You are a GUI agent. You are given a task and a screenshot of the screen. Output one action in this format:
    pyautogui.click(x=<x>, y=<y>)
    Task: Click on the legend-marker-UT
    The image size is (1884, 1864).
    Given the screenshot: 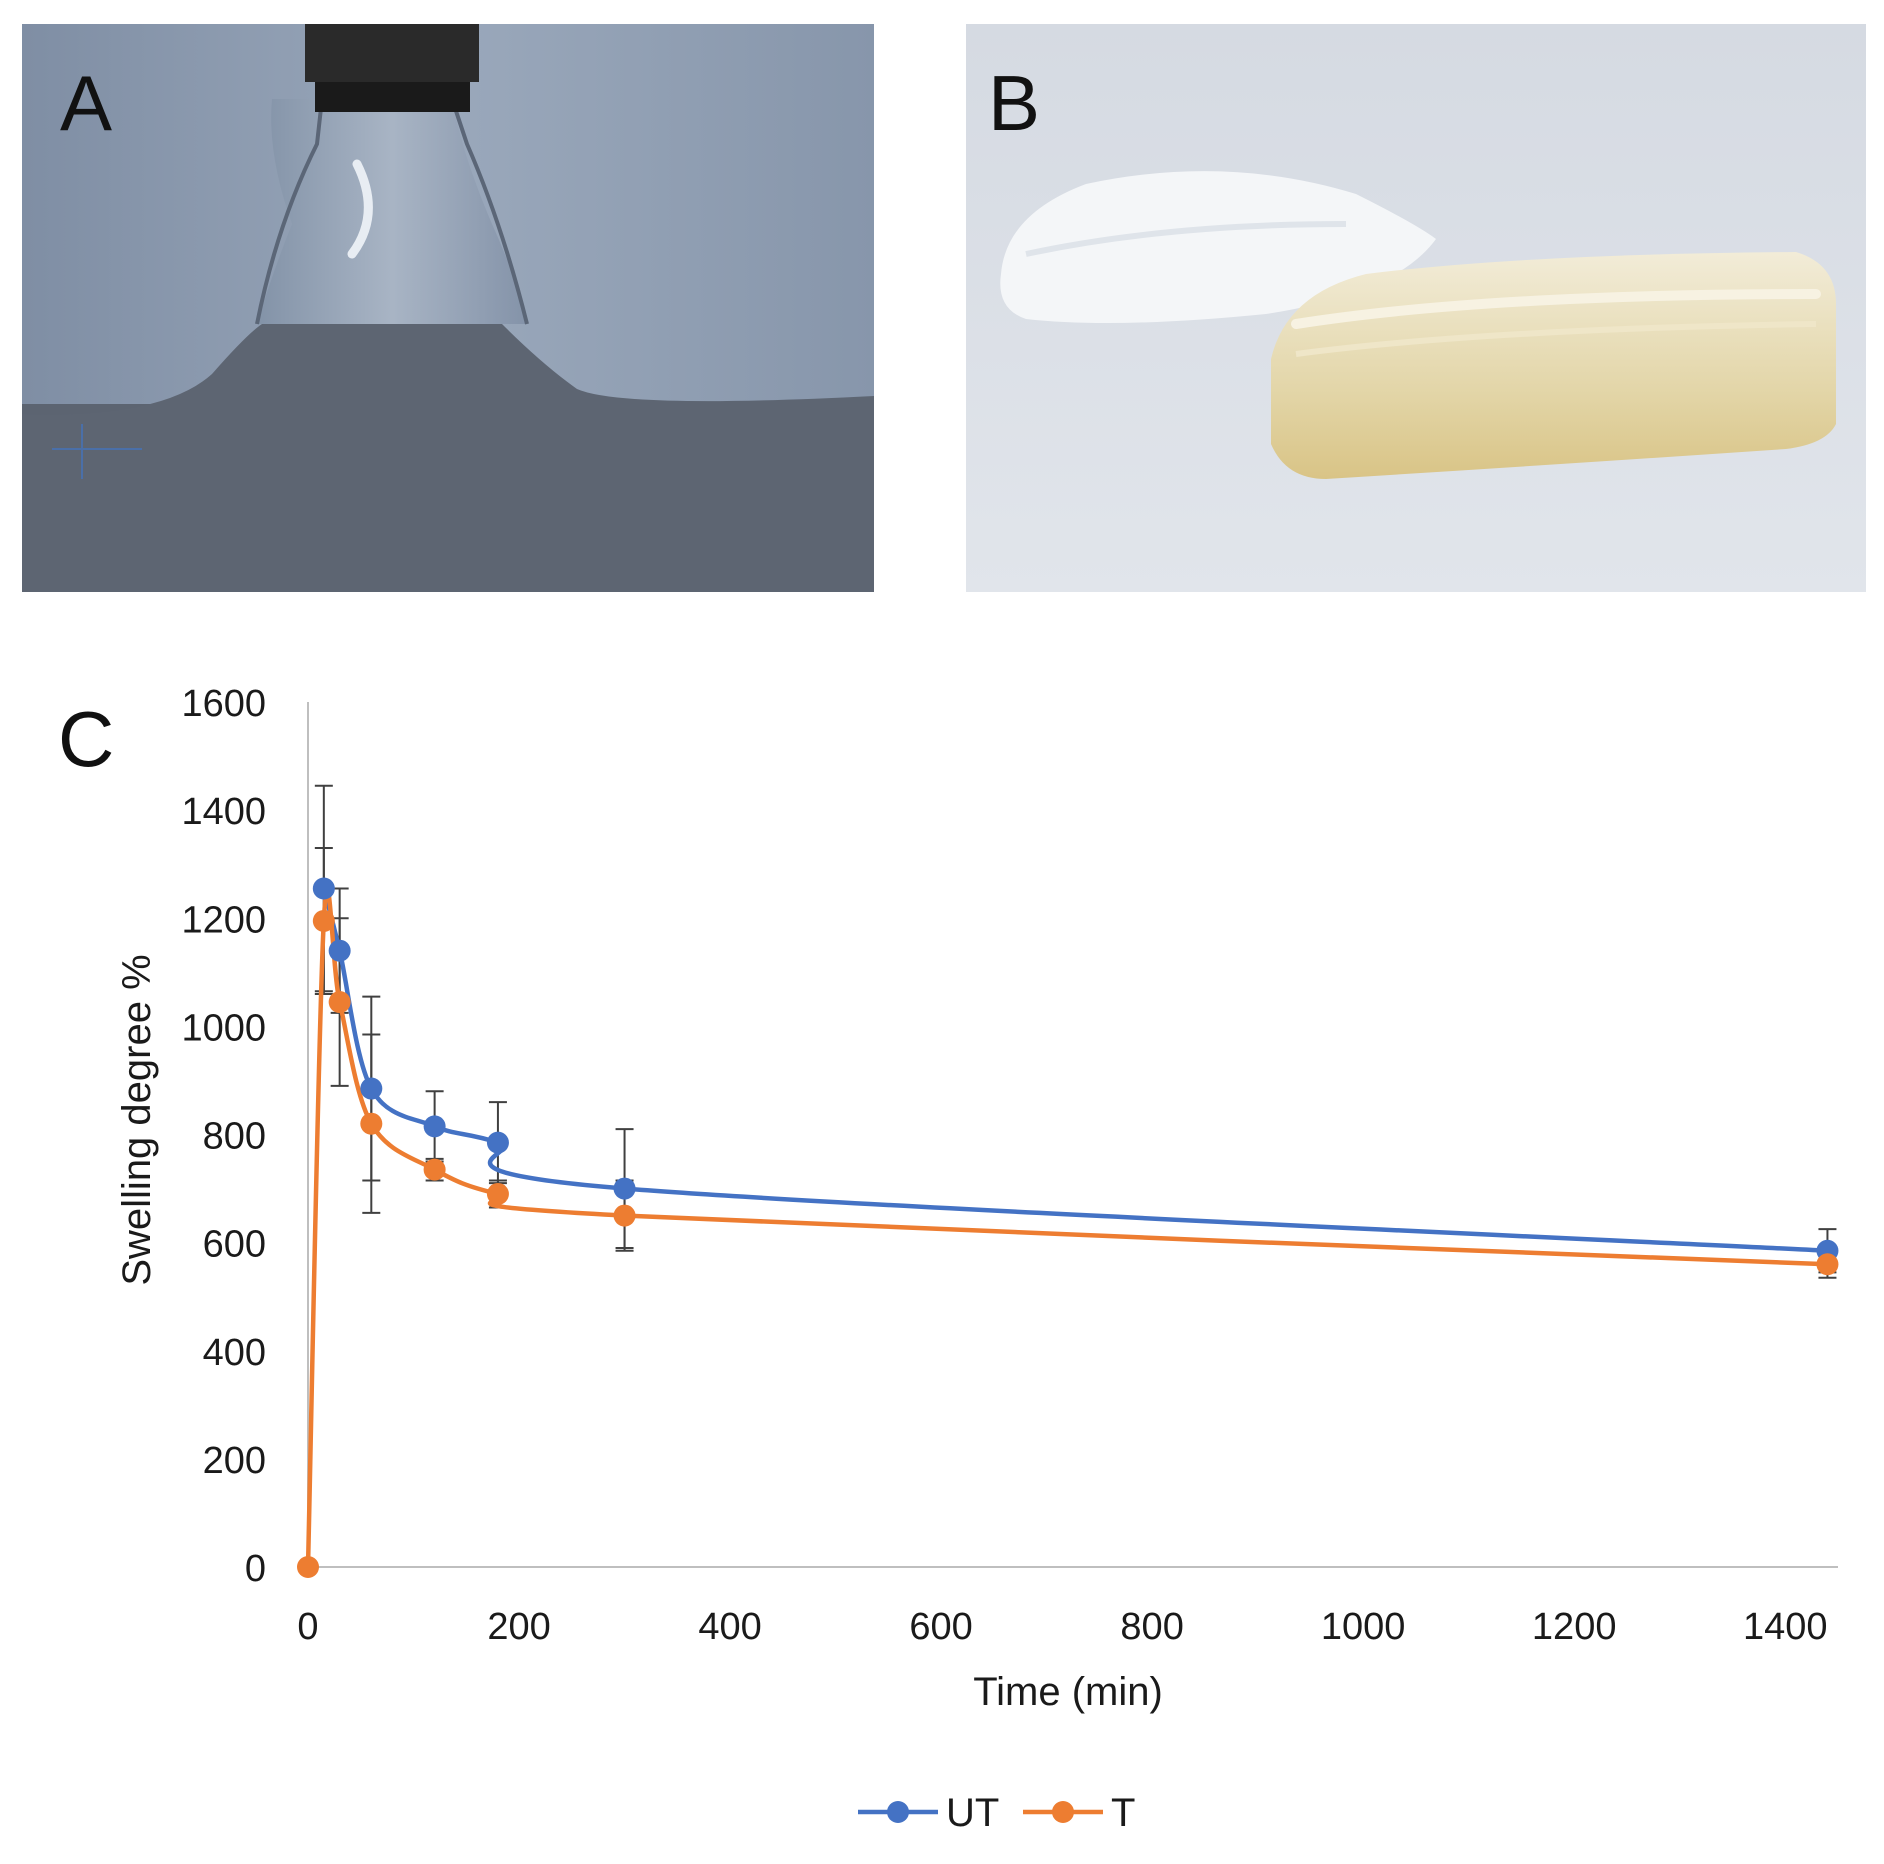 What is the action you would take?
    pyautogui.click(x=898, y=1812)
    